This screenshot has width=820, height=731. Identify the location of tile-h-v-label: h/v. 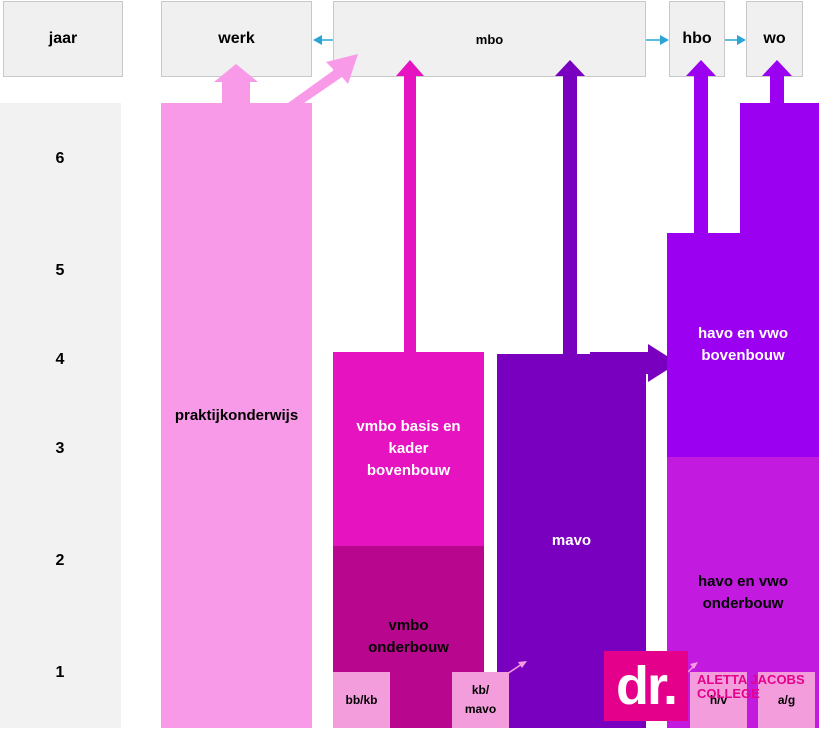
(718, 699).